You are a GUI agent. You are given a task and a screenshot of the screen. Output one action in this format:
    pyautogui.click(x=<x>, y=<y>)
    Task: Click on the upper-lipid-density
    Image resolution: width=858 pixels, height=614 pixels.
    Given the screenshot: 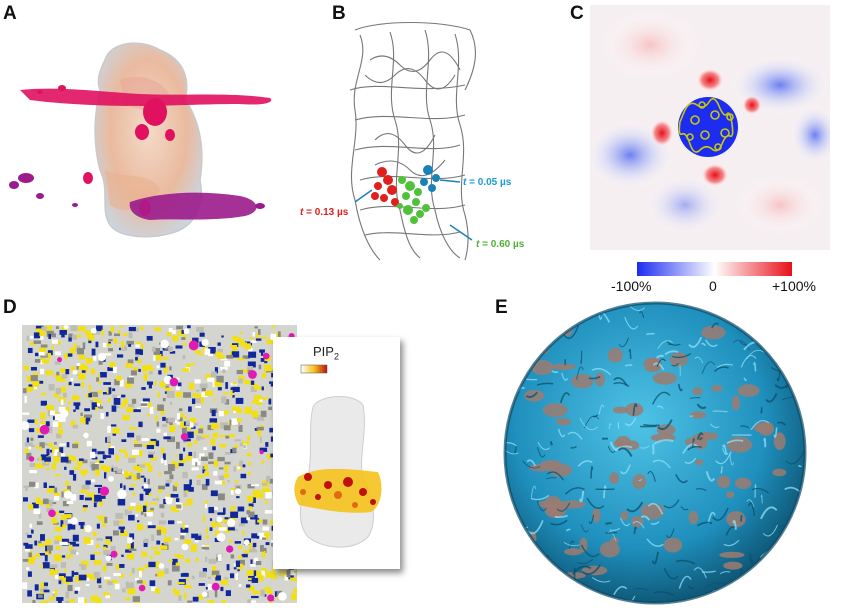 What is the action you would take?
    pyautogui.click(x=146, y=97)
    